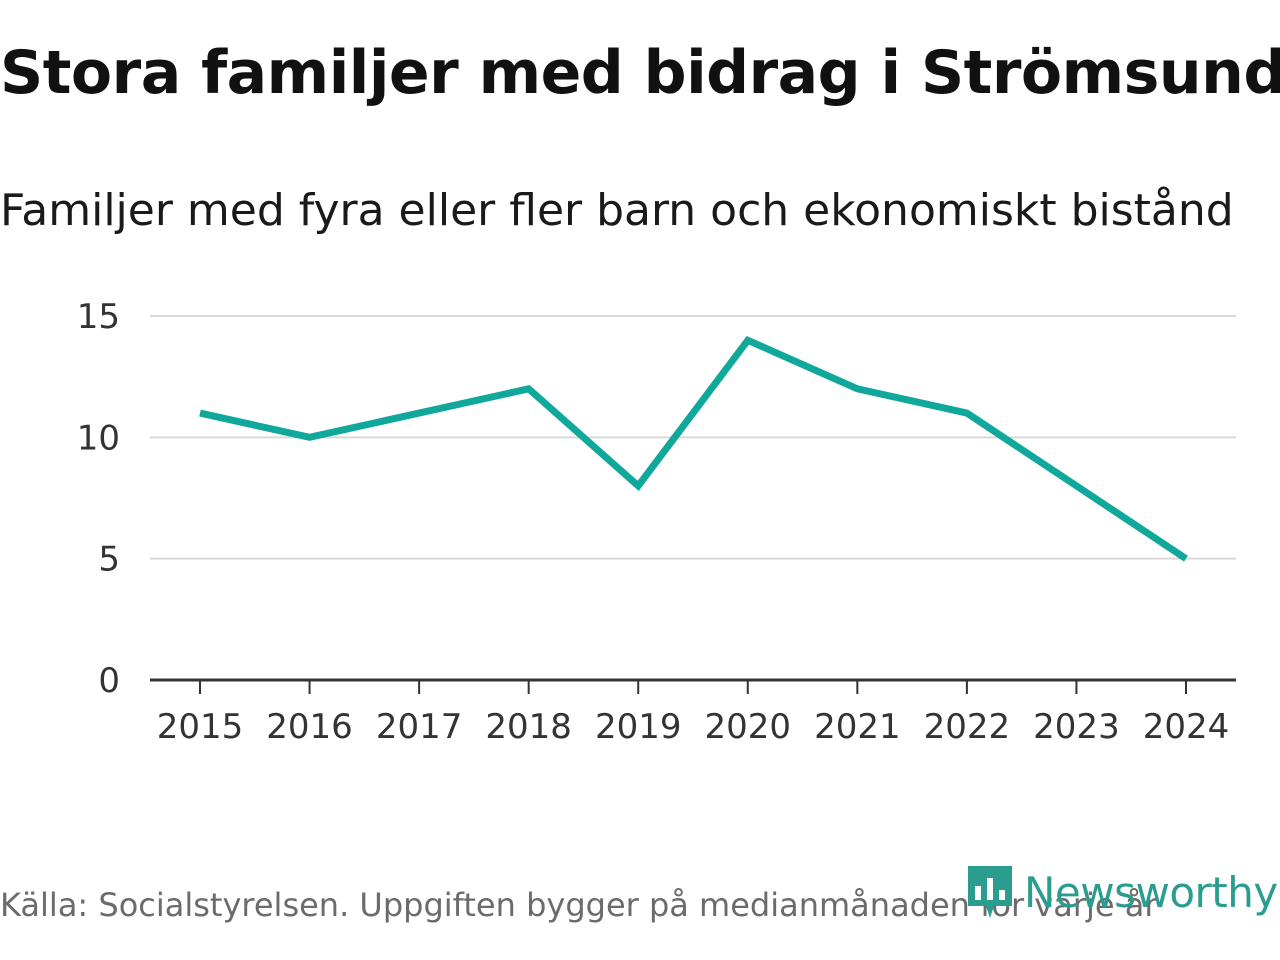  I want to click on y-tick-label: 10, so click(98, 438).